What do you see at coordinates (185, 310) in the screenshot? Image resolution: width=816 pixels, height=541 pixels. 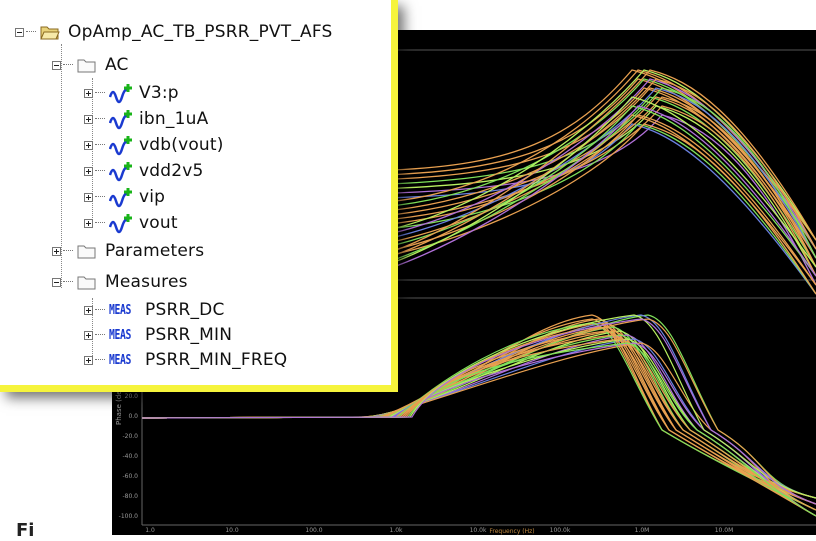 I see `measure-label: PSRR_DC` at bounding box center [185, 310].